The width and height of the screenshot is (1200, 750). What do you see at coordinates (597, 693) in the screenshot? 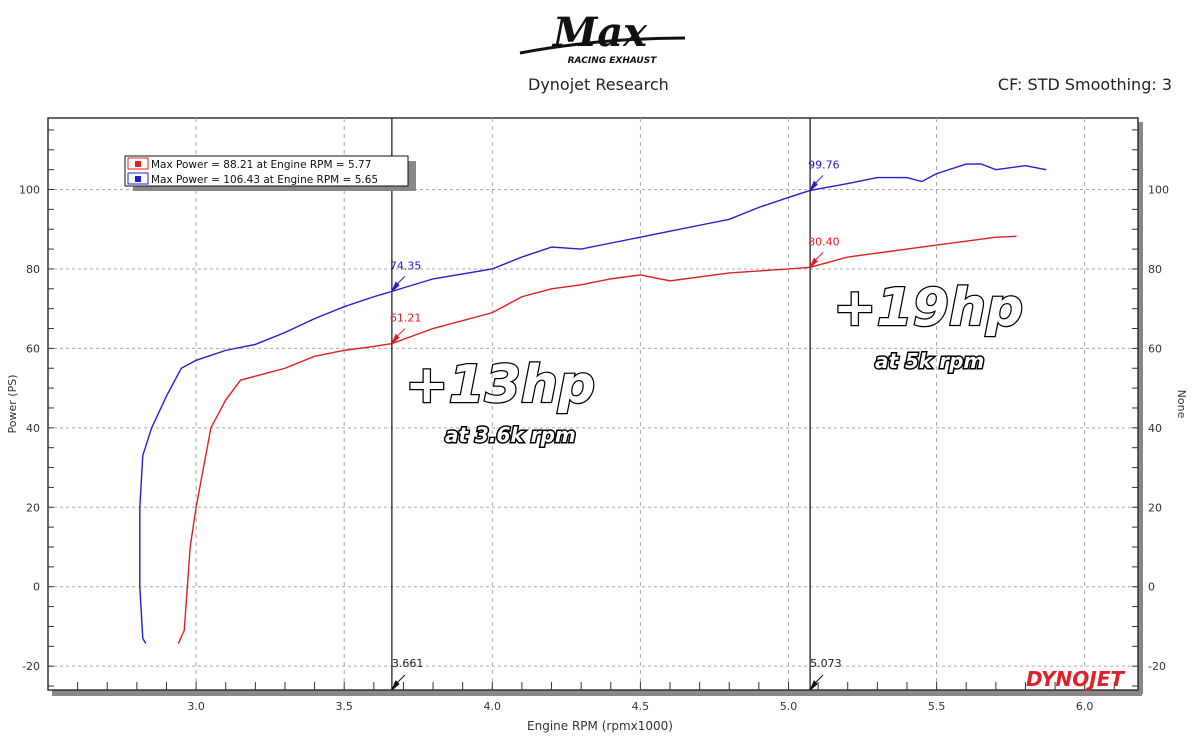
I see `frame-shadow` at bounding box center [597, 693].